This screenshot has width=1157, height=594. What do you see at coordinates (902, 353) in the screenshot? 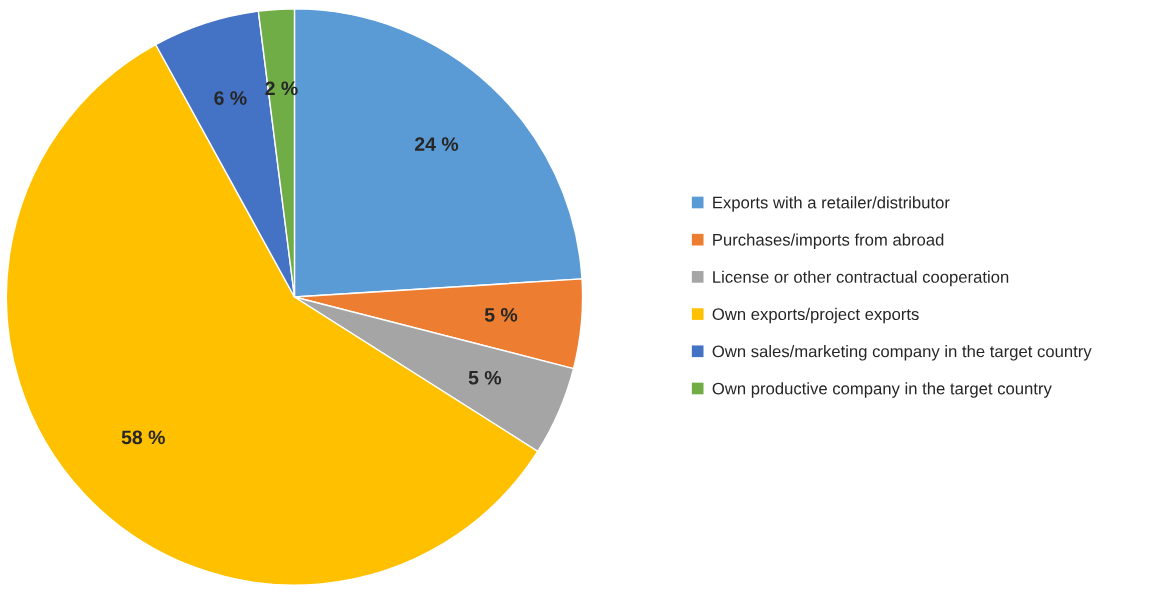
I see `legend-label: Own sales/marketing company in the target country` at bounding box center [902, 353].